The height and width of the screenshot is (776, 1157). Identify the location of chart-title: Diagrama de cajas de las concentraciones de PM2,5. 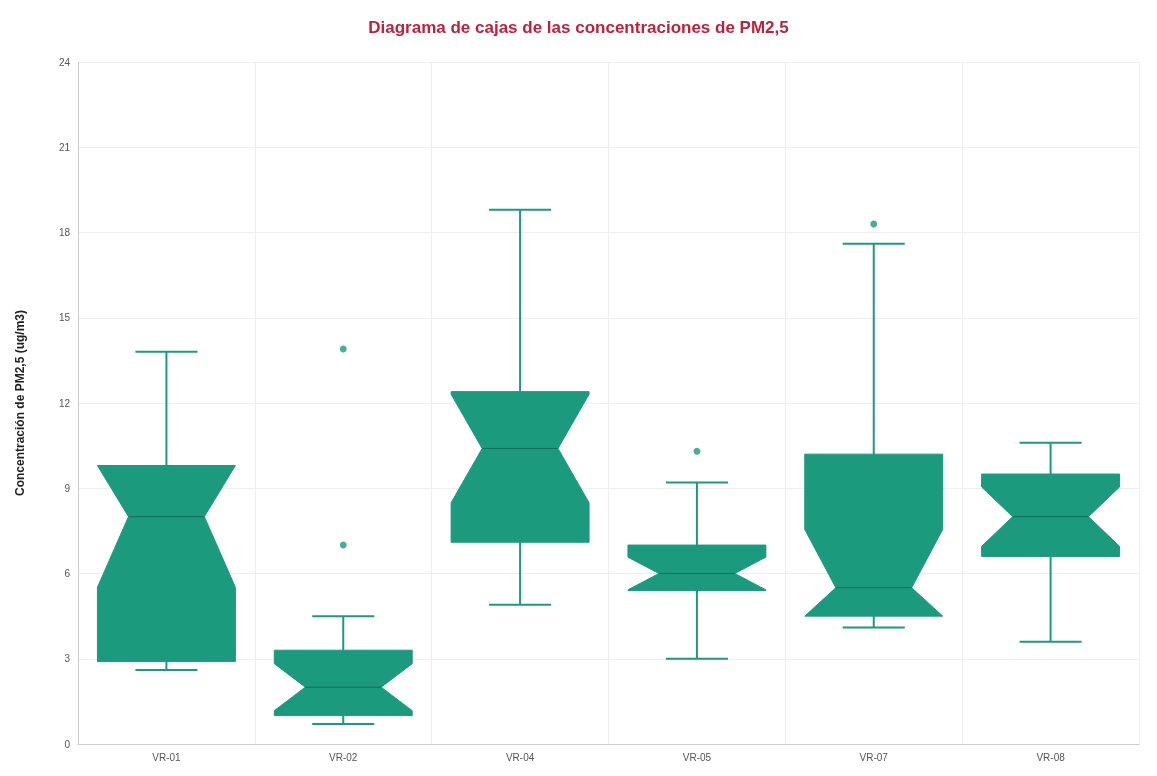
(578, 27).